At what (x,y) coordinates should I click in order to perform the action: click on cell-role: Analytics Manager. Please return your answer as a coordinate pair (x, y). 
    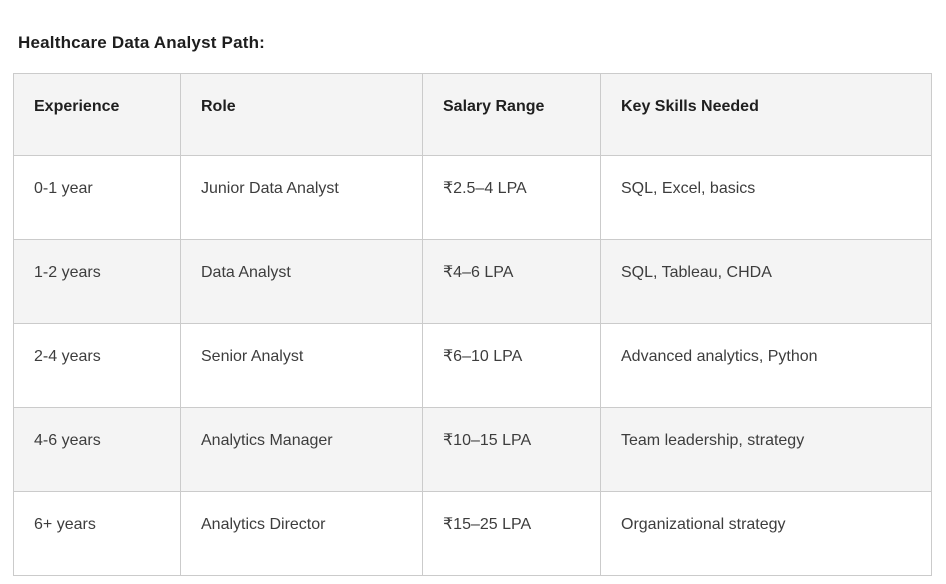
    Looking at the image, I should click on (301, 449).